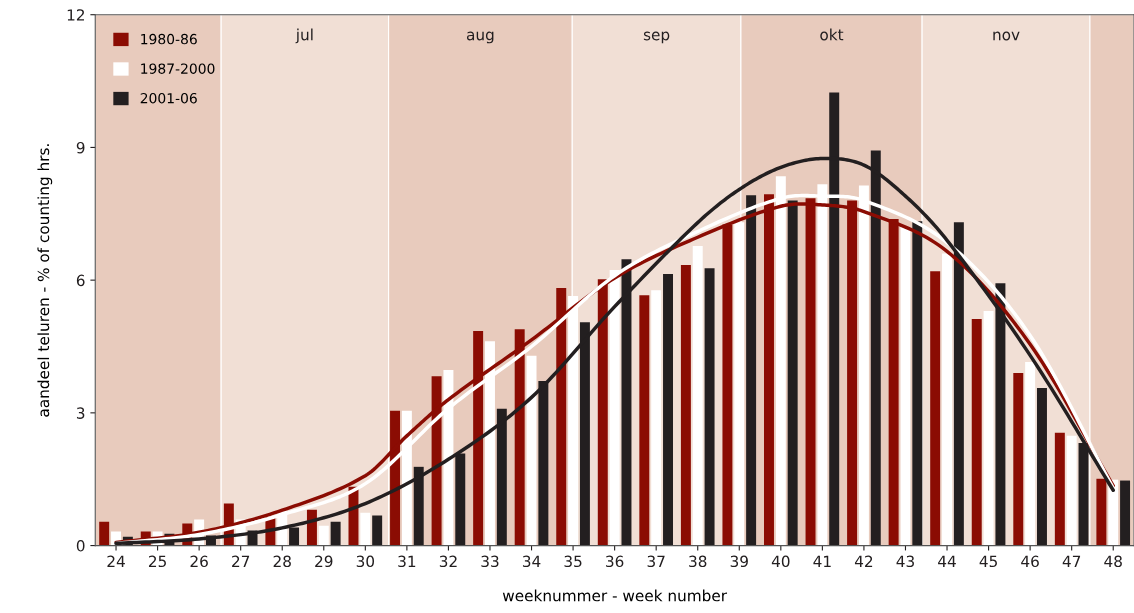 This screenshot has height=613, width=1134. What do you see at coordinates (199, 561) in the screenshot?
I see `x-tick-label: 26` at bounding box center [199, 561].